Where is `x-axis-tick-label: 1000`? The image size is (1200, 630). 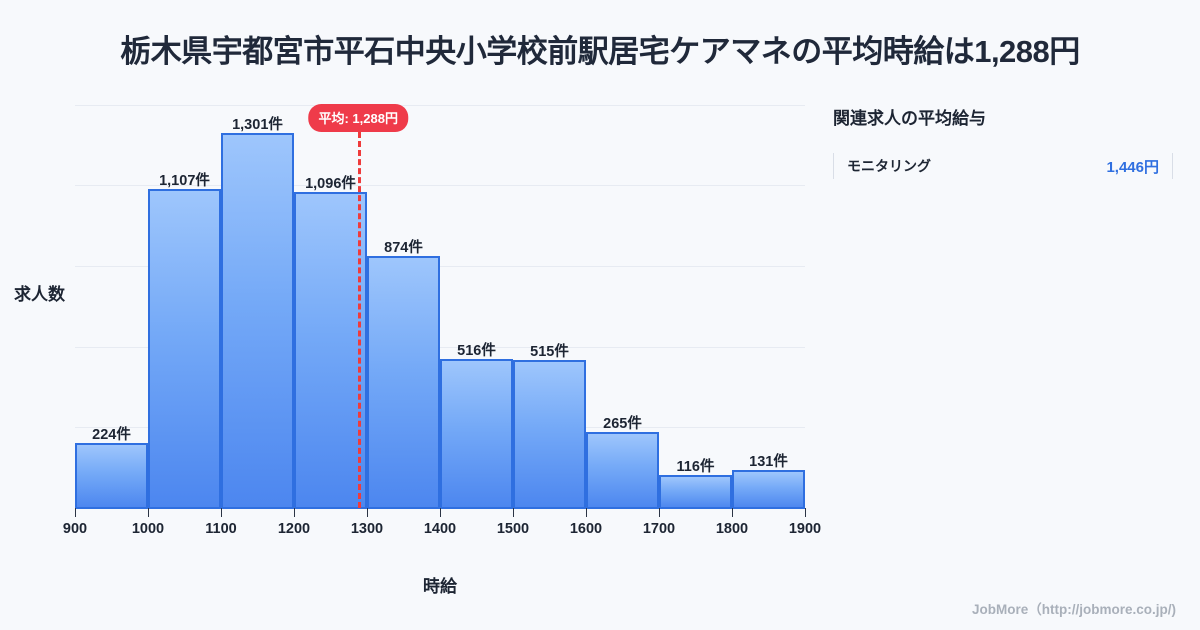
x-axis-tick-label: 1000 is located at coordinates (148, 529).